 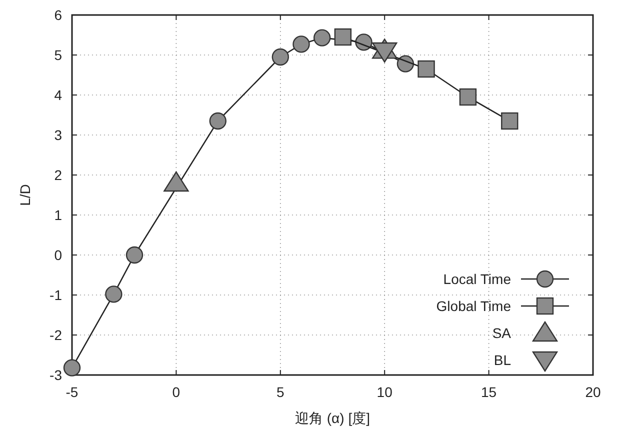 What do you see at coordinates (58, 215) in the screenshot?
I see `y-tick-label: 1` at bounding box center [58, 215].